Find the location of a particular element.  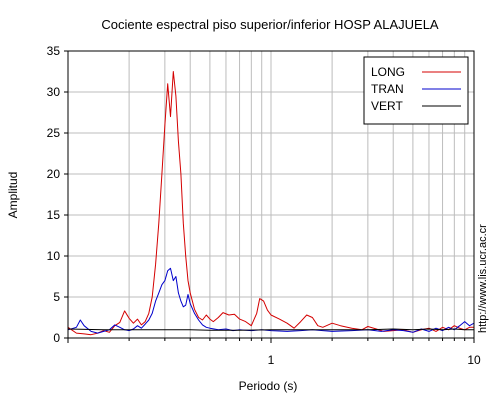

side-url-text: http://www.lis.ucr.ac.cr is located at coordinates (483, 278).